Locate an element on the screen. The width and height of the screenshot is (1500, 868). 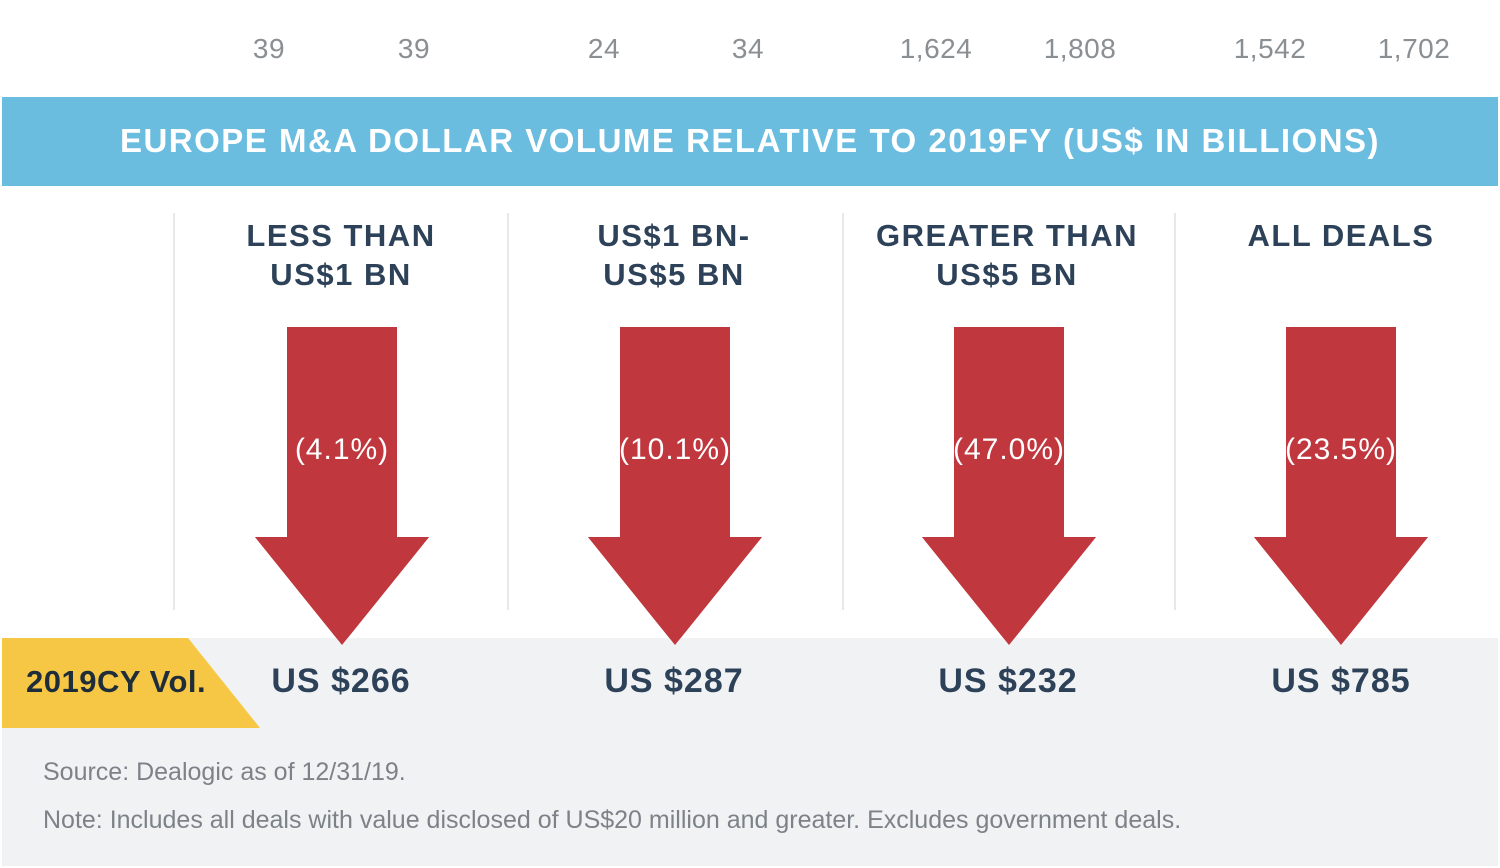
title-banner is located at coordinates (750, 141).